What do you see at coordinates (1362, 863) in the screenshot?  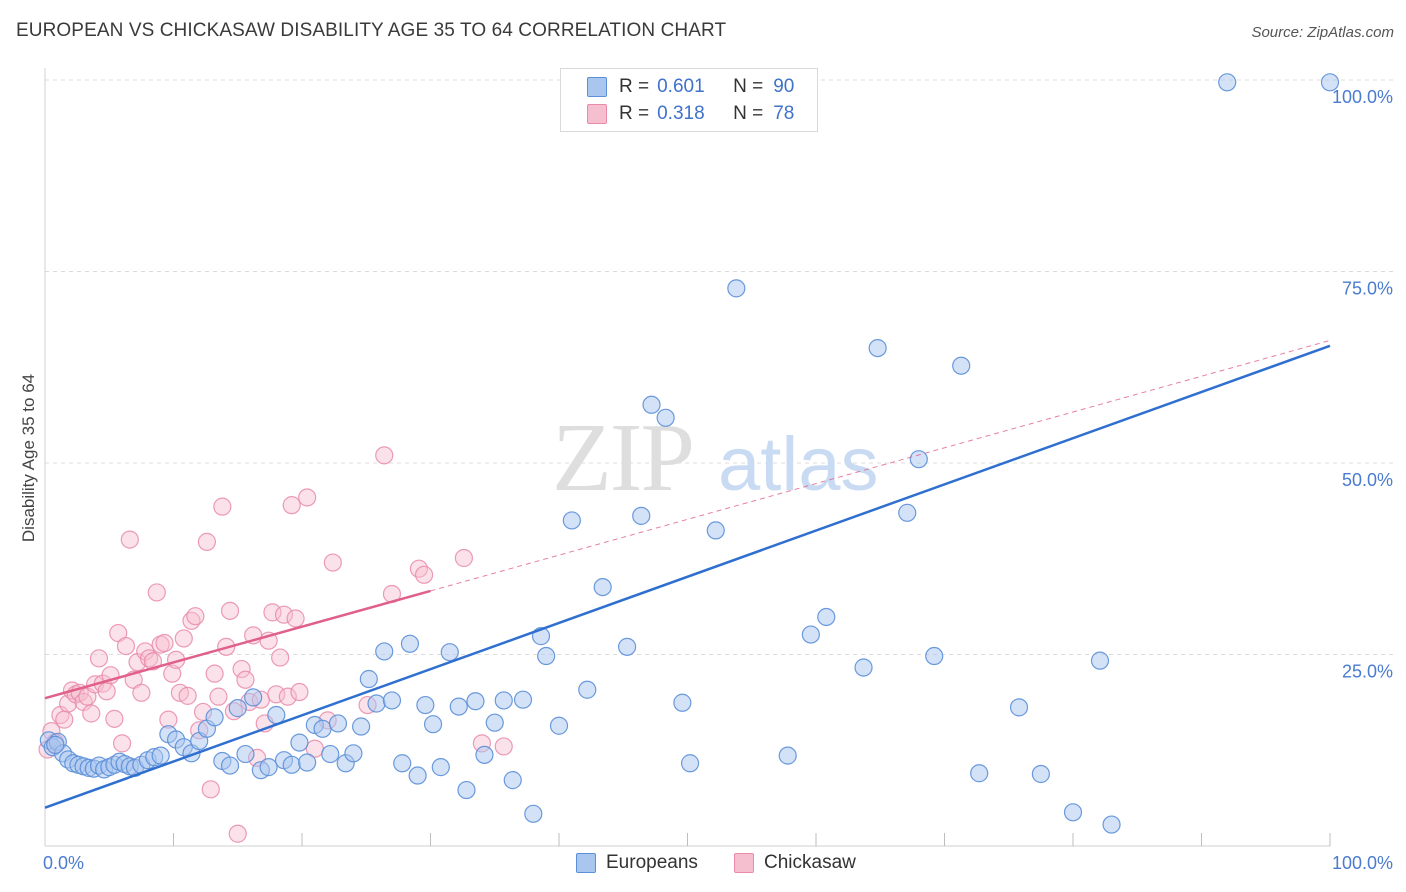 I see `x-tick-label-max: 100.0%` at bounding box center [1362, 863].